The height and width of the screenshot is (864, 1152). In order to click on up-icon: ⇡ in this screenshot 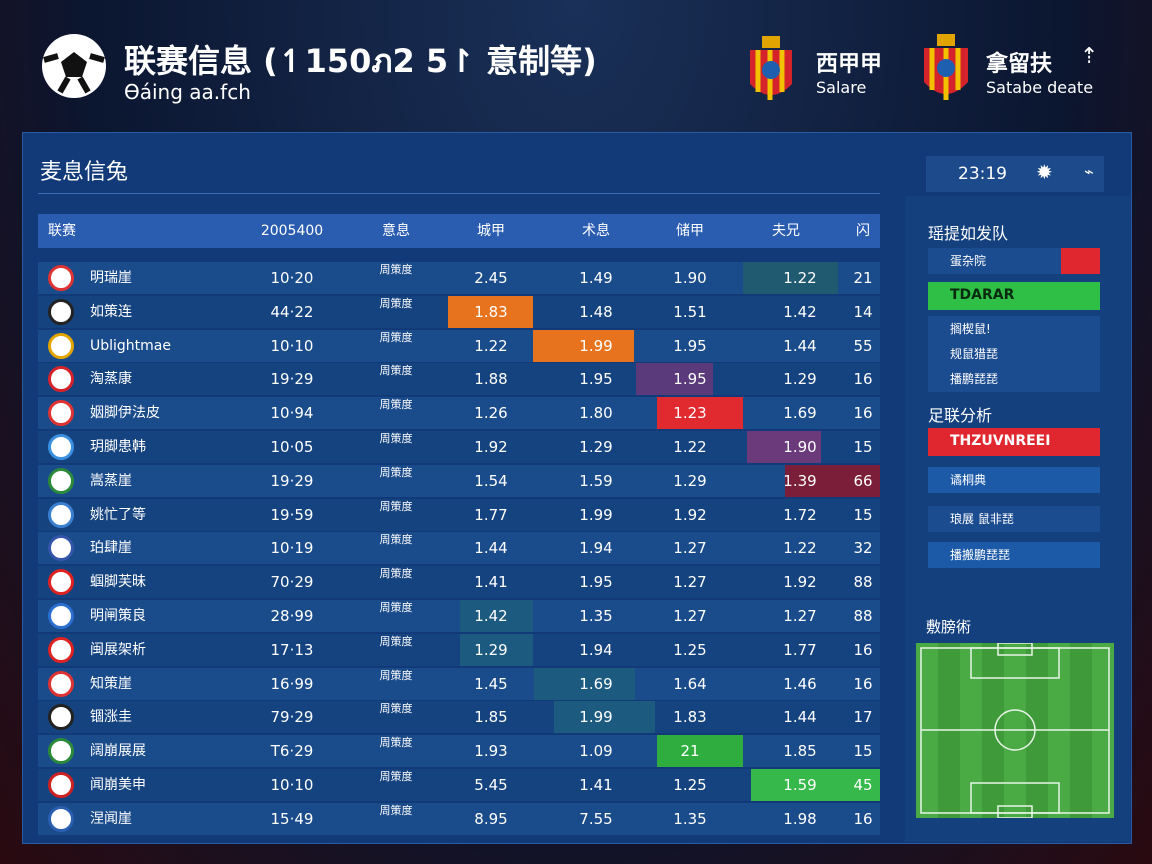, I will do `click(1089, 56)`.